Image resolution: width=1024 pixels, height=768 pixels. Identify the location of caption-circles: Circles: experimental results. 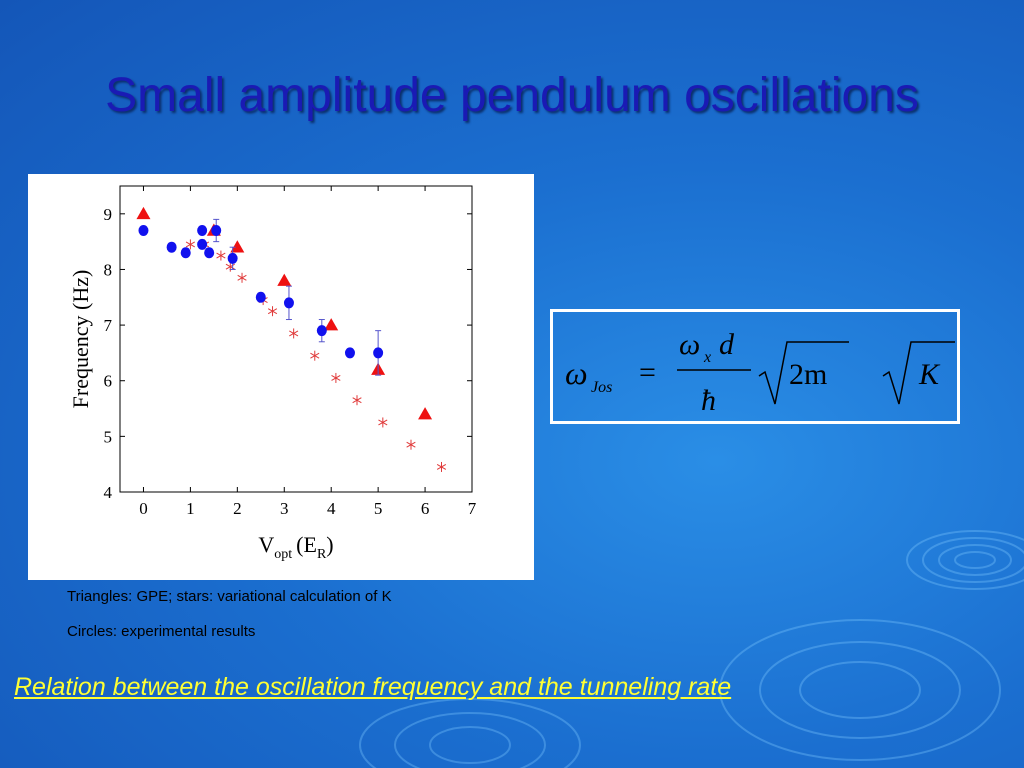
(161, 631).